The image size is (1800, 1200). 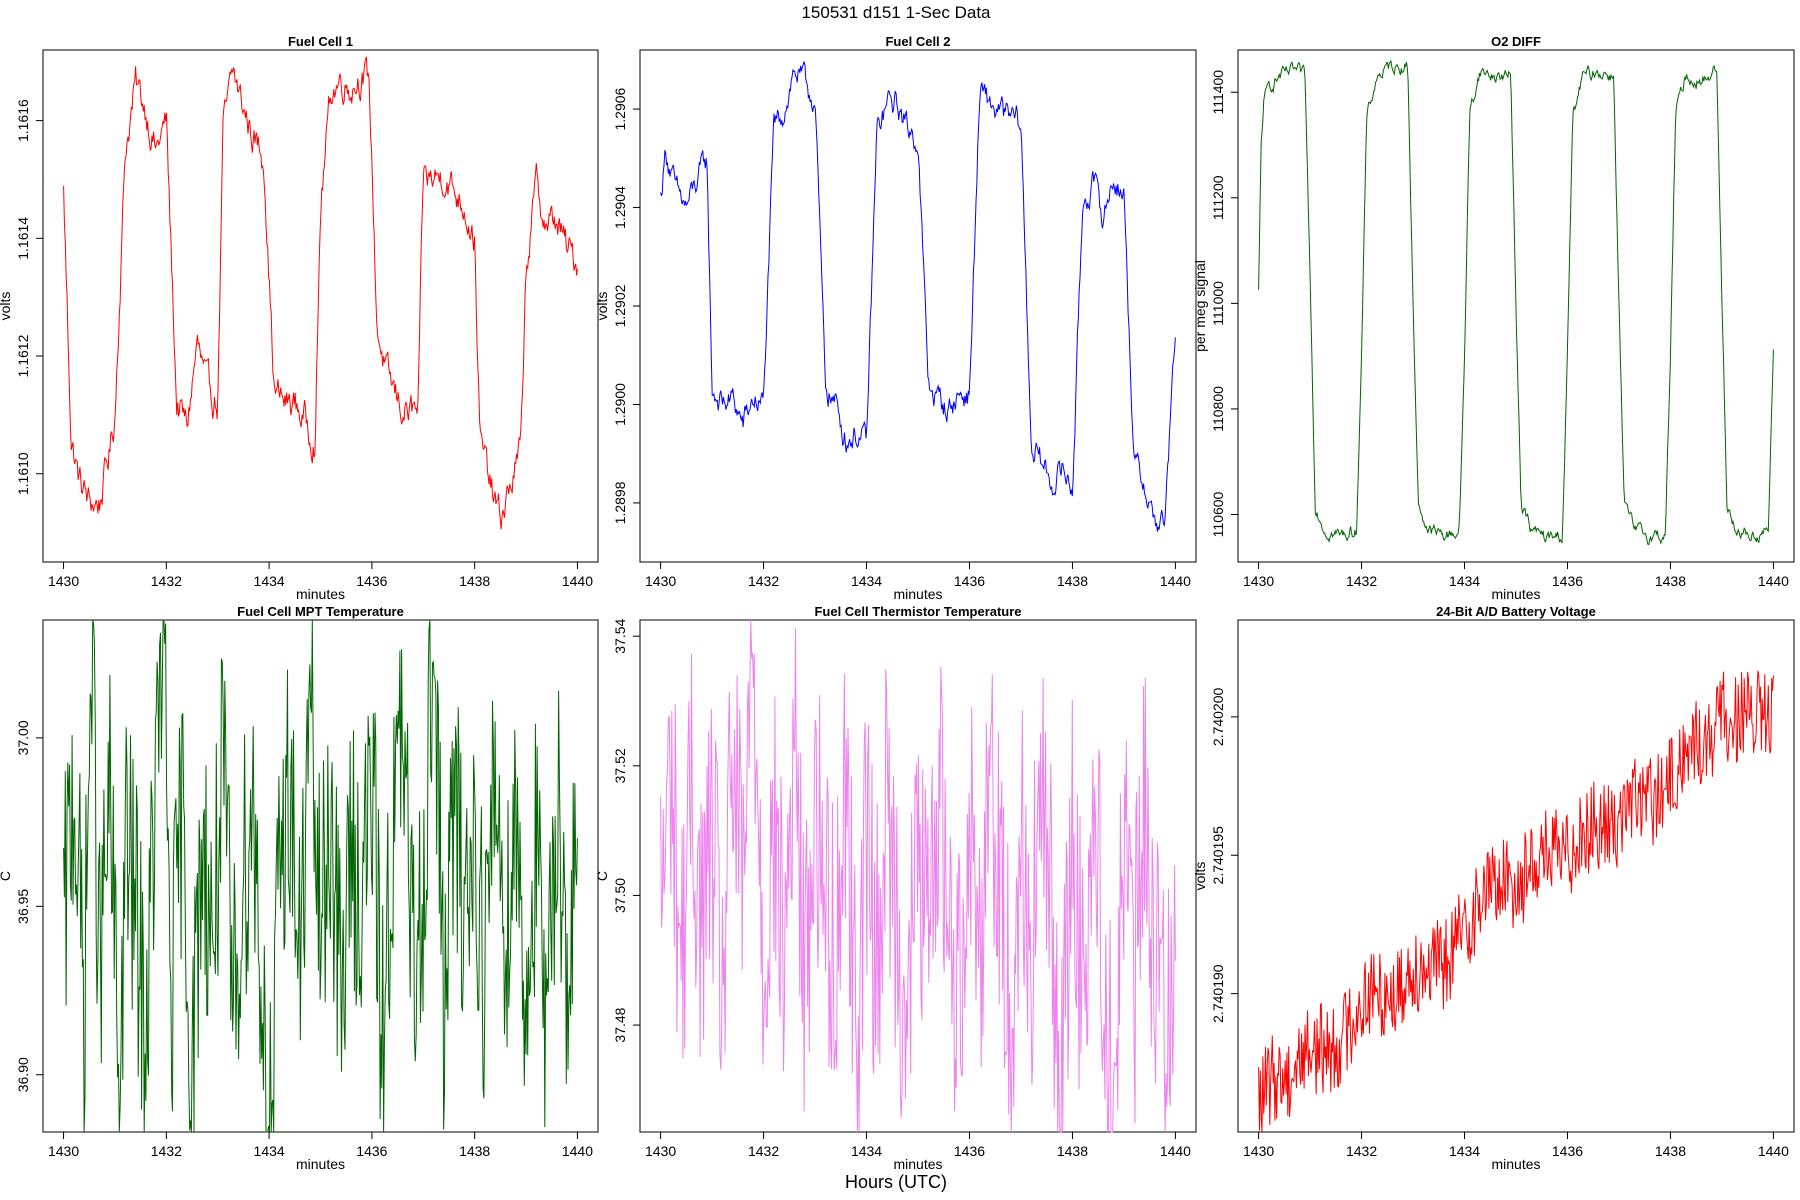 What do you see at coordinates (1218, 92) in the screenshot?
I see `y-tick-label: 111400` at bounding box center [1218, 92].